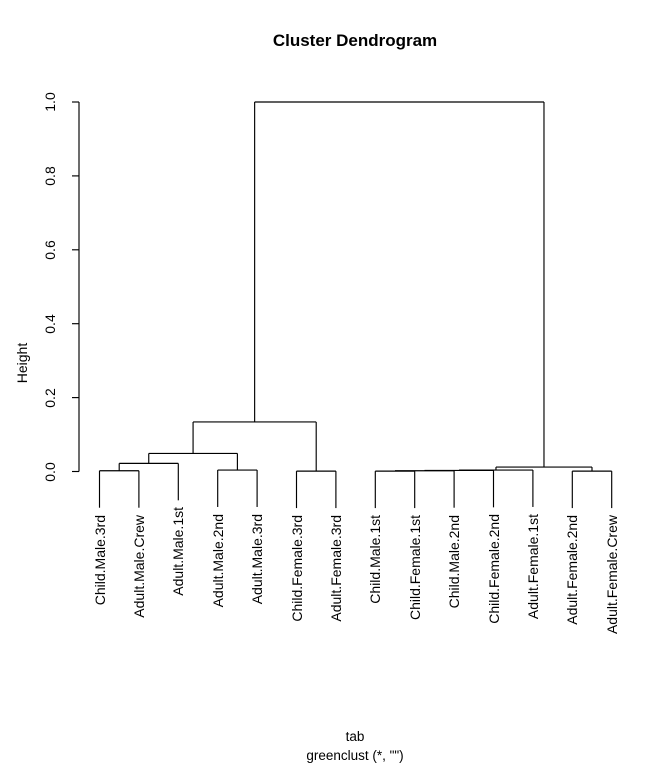 This screenshot has height=768, width=672. Describe the element at coordinates (572, 570) in the screenshot. I see `leaf-label-adult-female-2nd: Adult.Female.2nd` at that location.